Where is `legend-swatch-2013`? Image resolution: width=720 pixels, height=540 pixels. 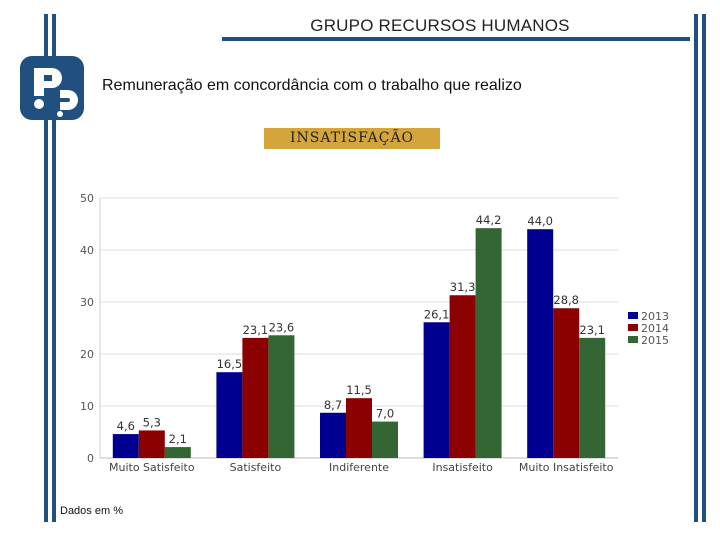
legend-swatch-2013 is located at coordinates (633, 315).